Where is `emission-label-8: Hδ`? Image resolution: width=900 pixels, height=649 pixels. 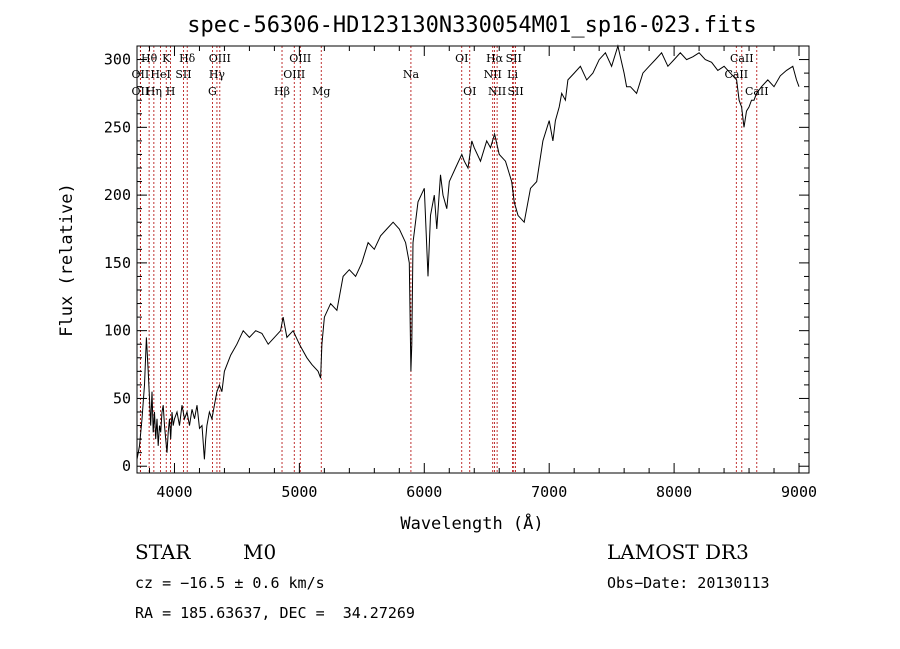 emission-label-8: Hδ is located at coordinates (187, 58).